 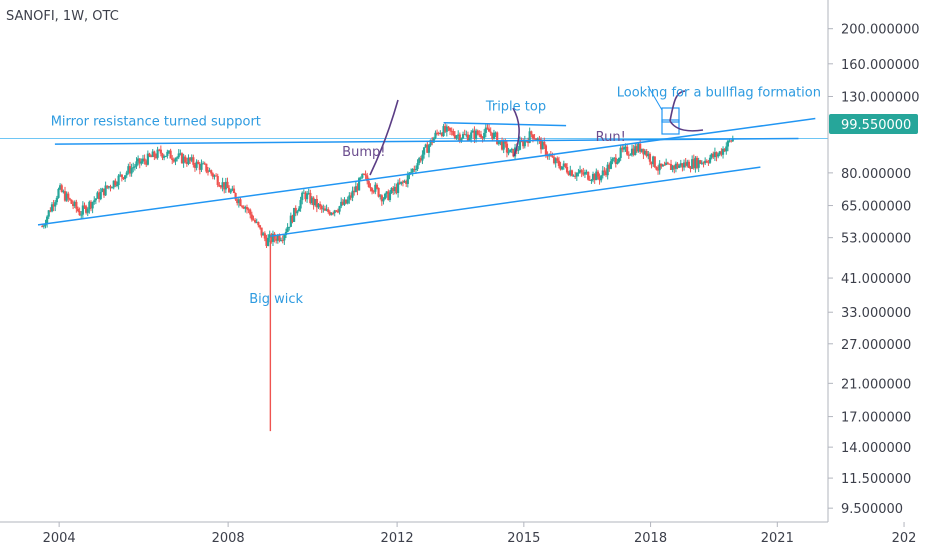 What do you see at coordinates (686, 111) in the screenshot?
I see `bullflag-projection-curve` at bounding box center [686, 111].